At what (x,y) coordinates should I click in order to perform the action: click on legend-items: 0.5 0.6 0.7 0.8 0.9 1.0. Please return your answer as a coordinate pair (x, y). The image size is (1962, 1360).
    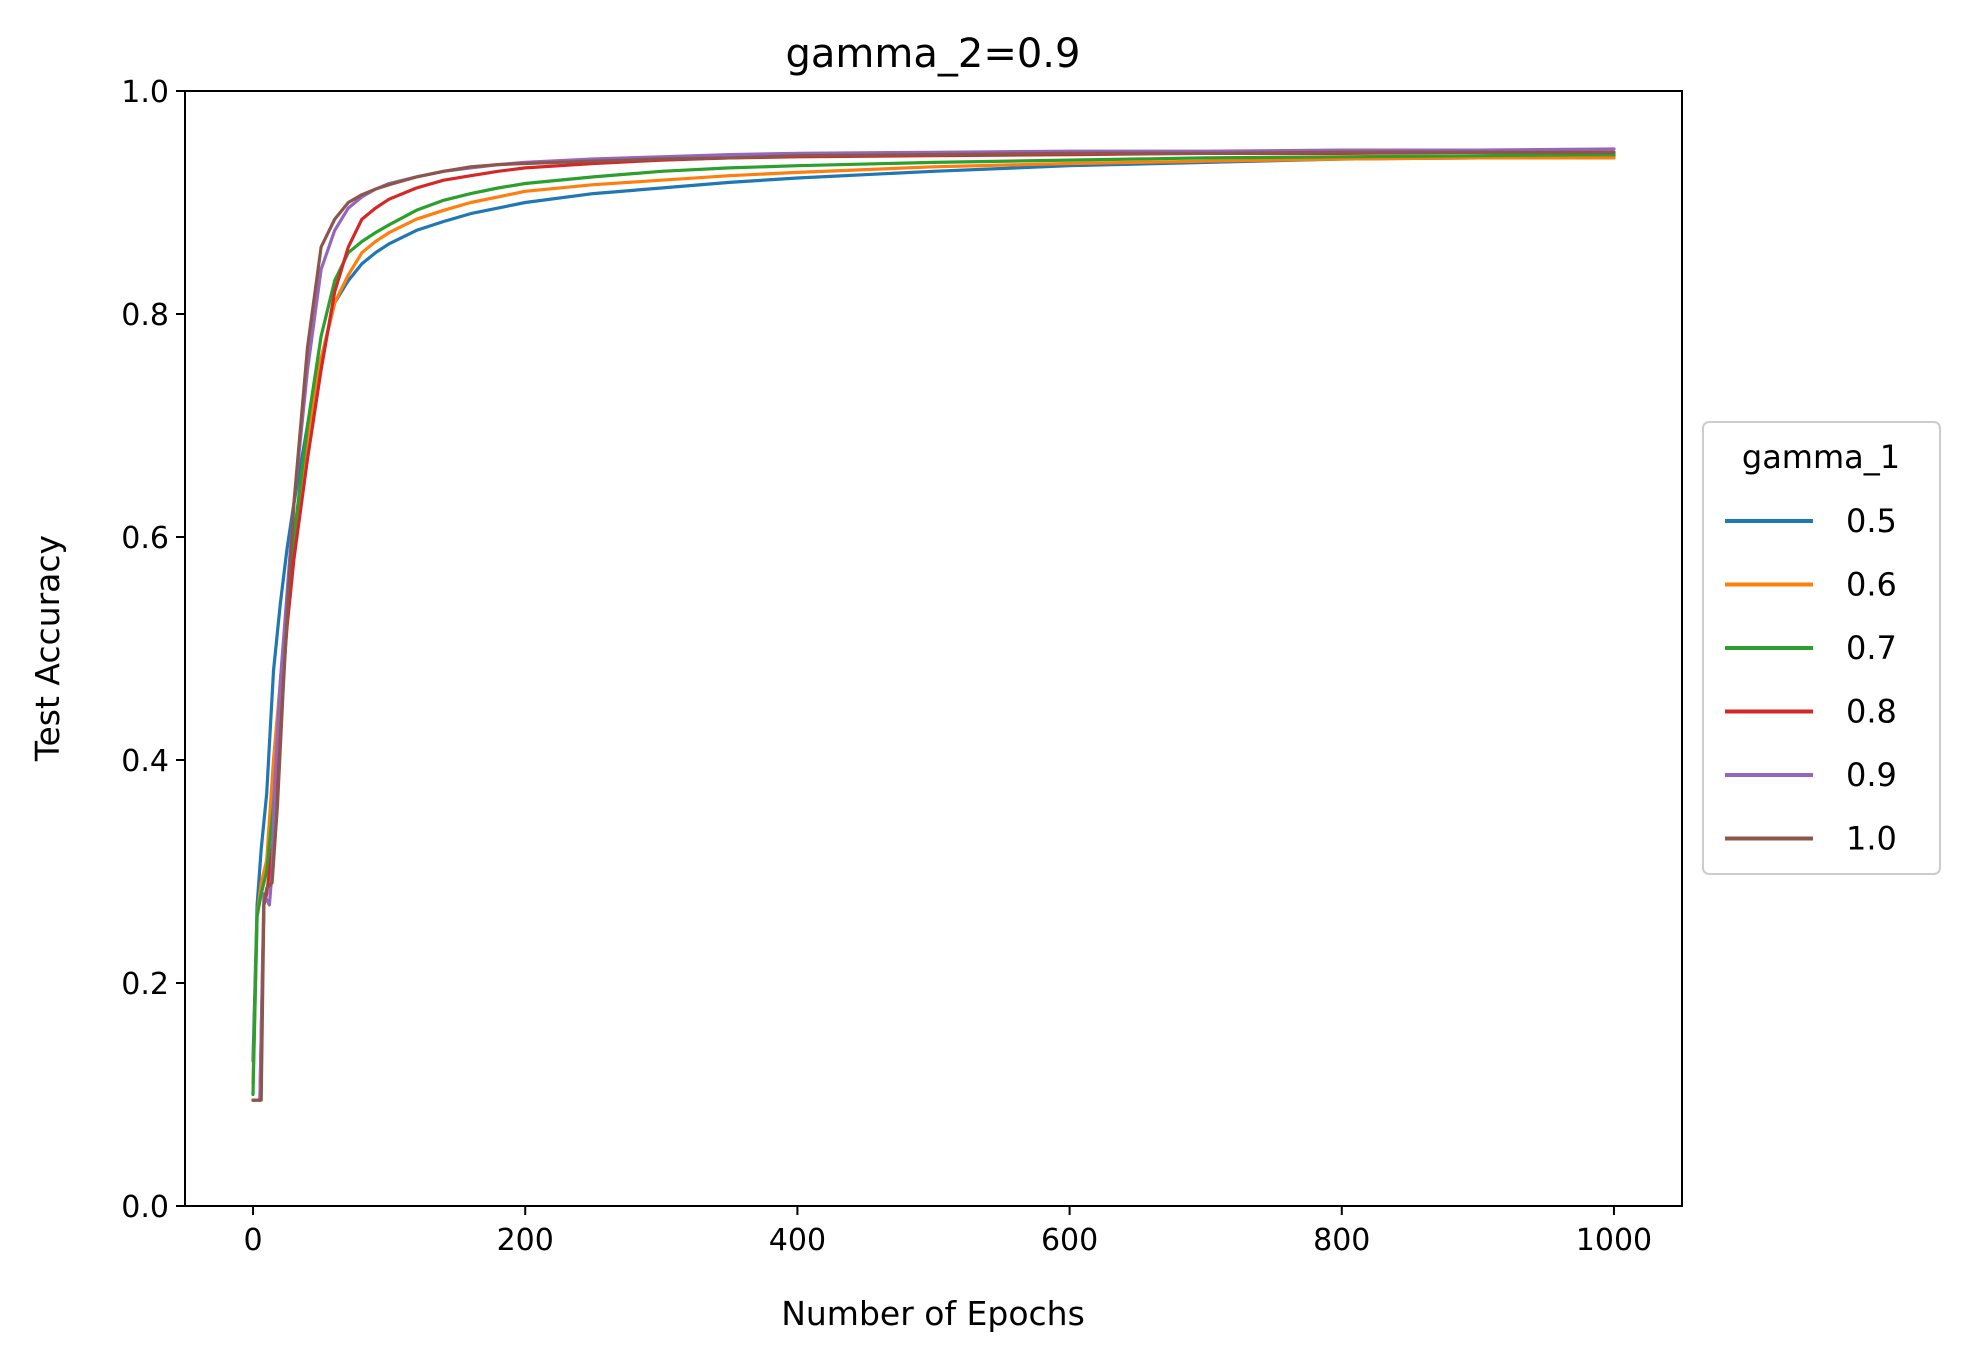
    Looking at the image, I should click on (1811, 680).